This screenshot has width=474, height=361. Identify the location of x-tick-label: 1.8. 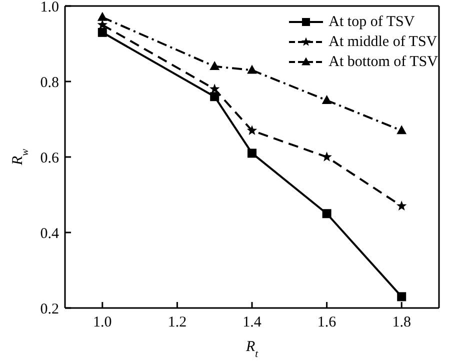
(401, 322).